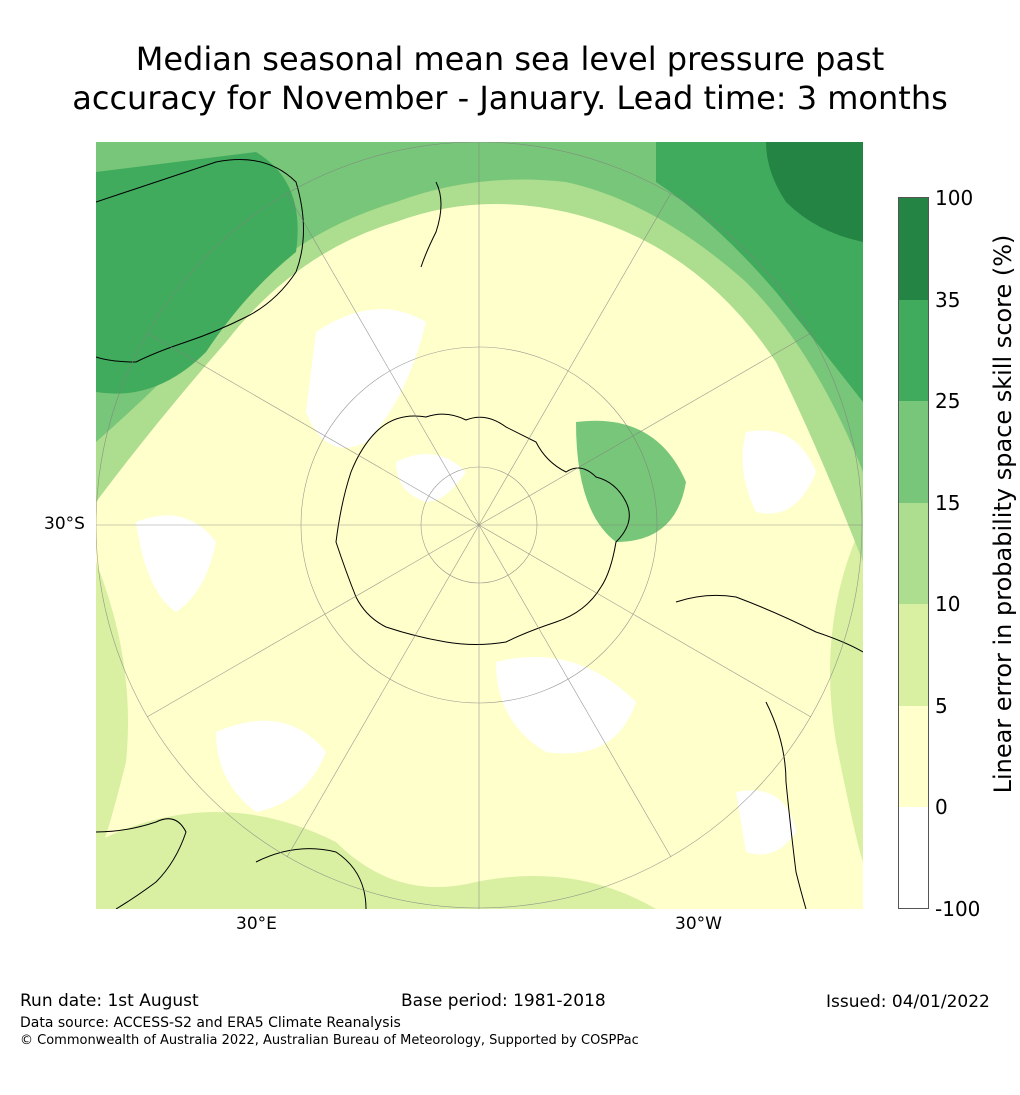  I want to click on coastline-australia, so click(200, 261).